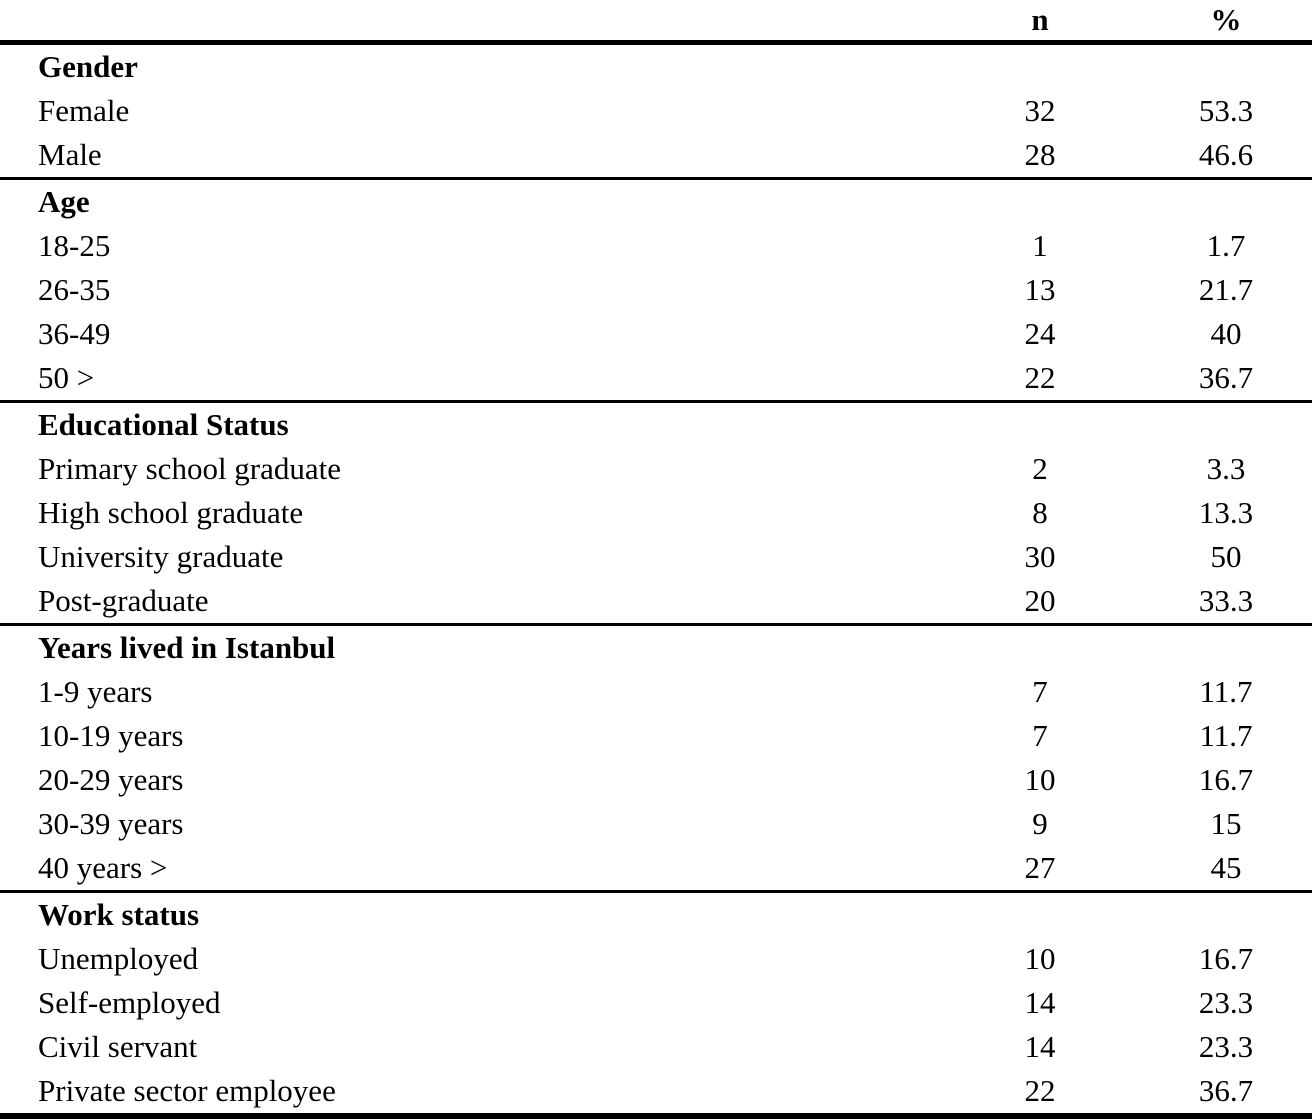 The width and height of the screenshot is (1312, 1119). Describe the element at coordinates (656, 647) in the screenshot. I see `section-title-row: Years lived in Istanbul` at that location.